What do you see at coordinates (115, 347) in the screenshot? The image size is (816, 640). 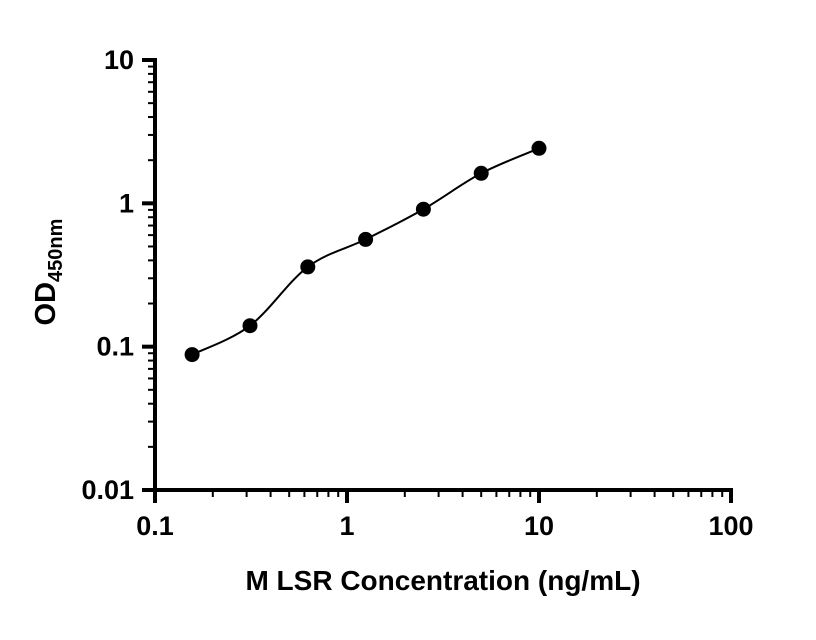 I see `y-tick-label: 0.1` at bounding box center [115, 347].